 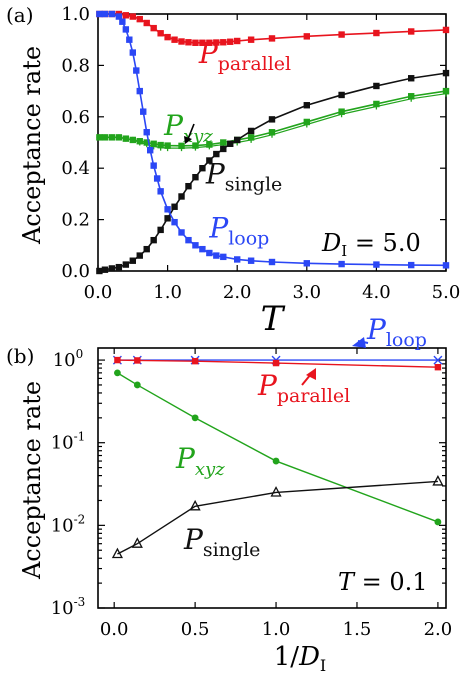 What do you see at coordinates (277, 517) in the screenshot?
I see `panel-b-line-single` at bounding box center [277, 517].